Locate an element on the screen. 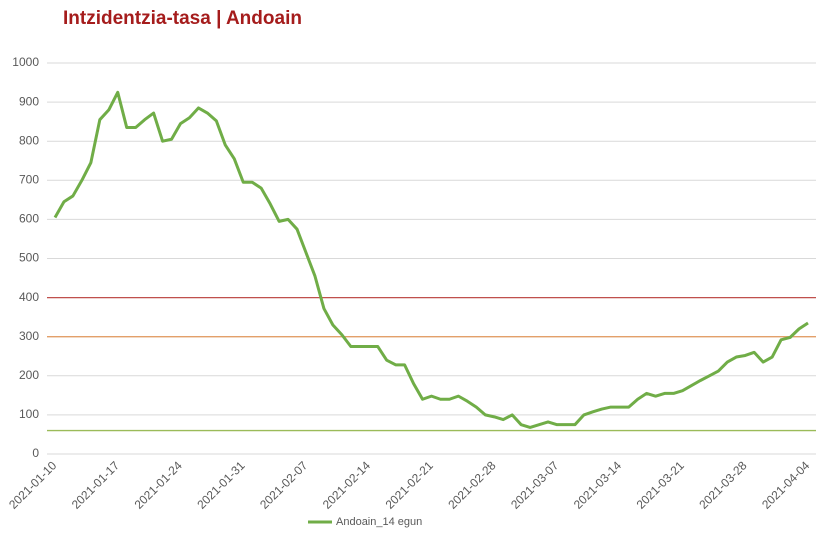 Image resolution: width=828 pixels, height=545 pixels. chart-title: Intzidentzia-tasa | Andoain is located at coordinates (182, 18).